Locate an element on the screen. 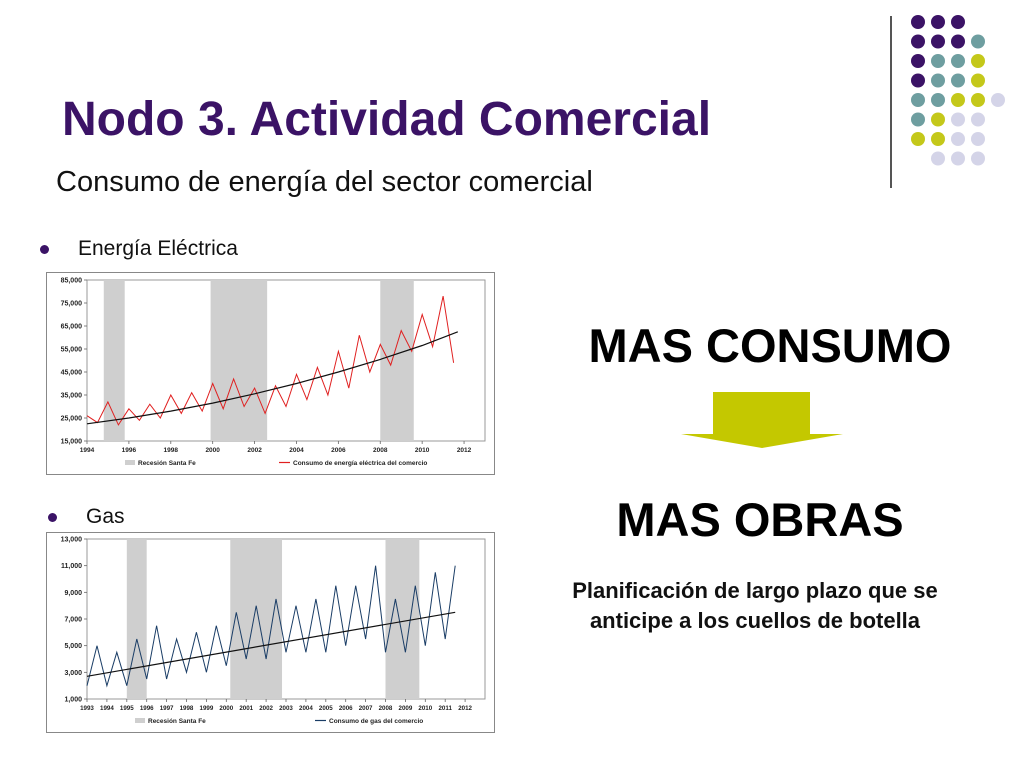 The image size is (1024, 768). y-tick-label: 25,000 is located at coordinates (72, 419).